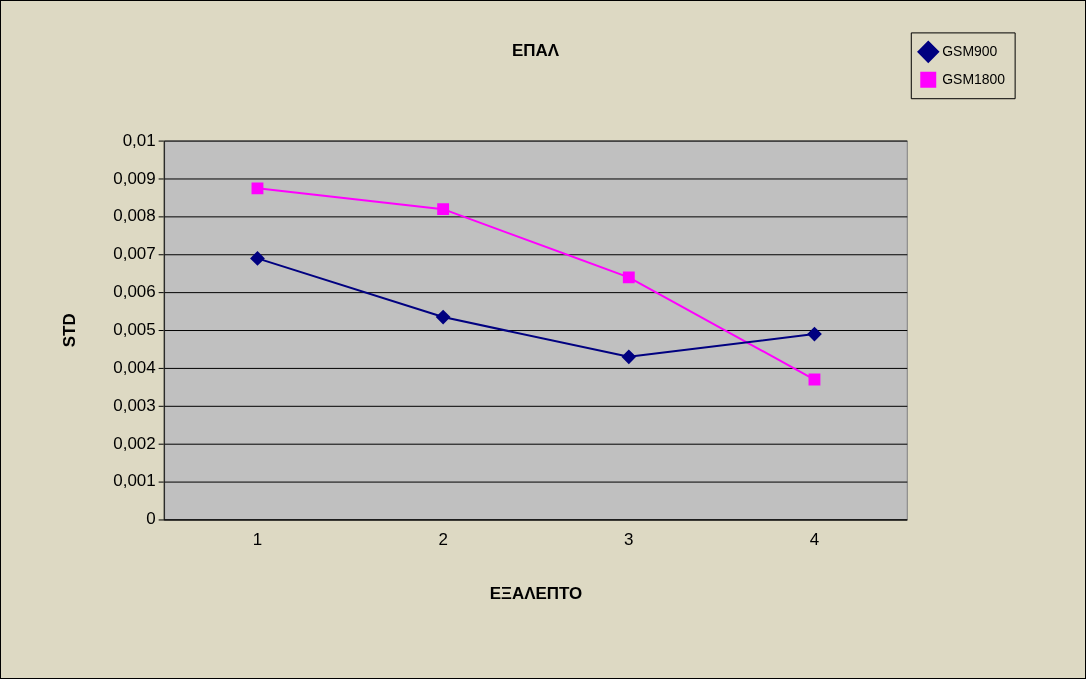 The height and width of the screenshot is (679, 1086). I want to click on y-tick-label: 0,009, so click(134, 178).